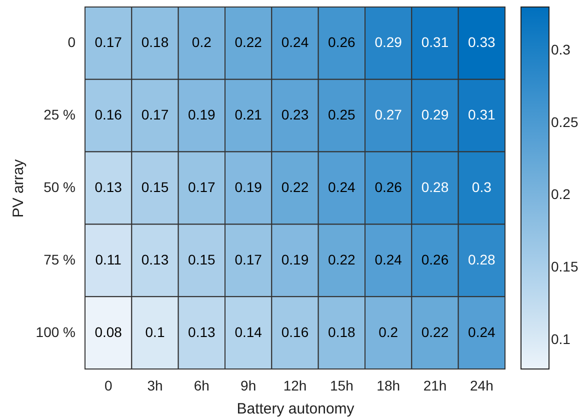  Describe the element at coordinates (482, 187) in the screenshot. I see `data-label: 0.3` at that location.